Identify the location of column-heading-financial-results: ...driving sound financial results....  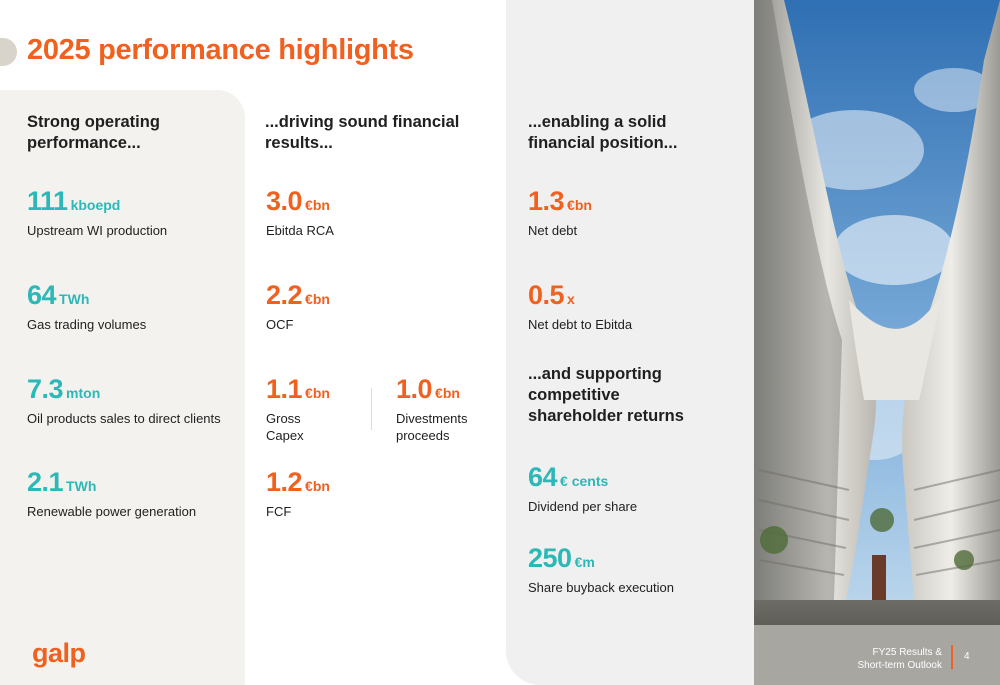
(365, 133).